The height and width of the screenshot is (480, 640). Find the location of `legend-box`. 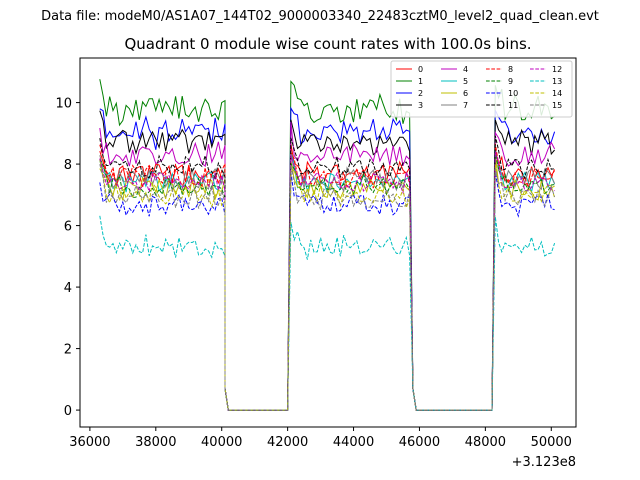

legend-box is located at coordinates (481, 89).